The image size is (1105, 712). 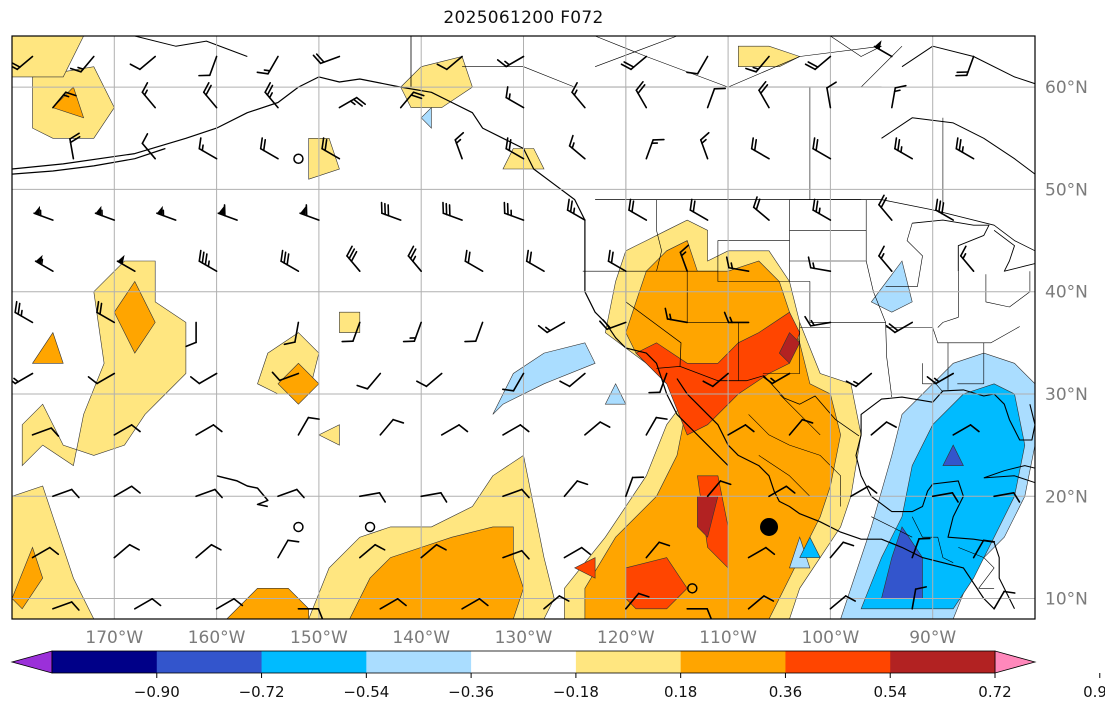 I want to click on mexico-pacific-coastline, so click(x=835, y=494).